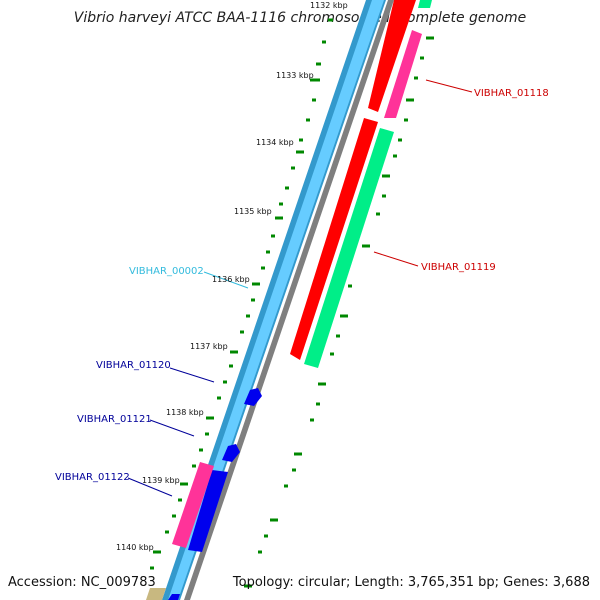 The width and height of the screenshot is (600, 600). Describe the element at coordinates (425, 4) in the screenshot. I see `gene-green-top` at that location.